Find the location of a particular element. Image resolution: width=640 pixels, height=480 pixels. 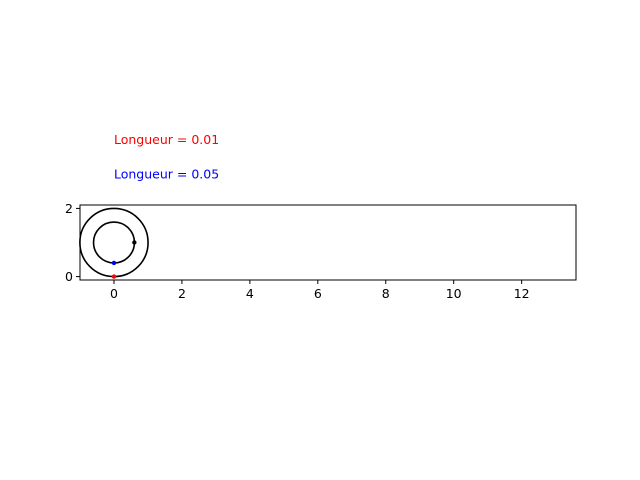

x-tick-label: 4 is located at coordinates (250, 293).